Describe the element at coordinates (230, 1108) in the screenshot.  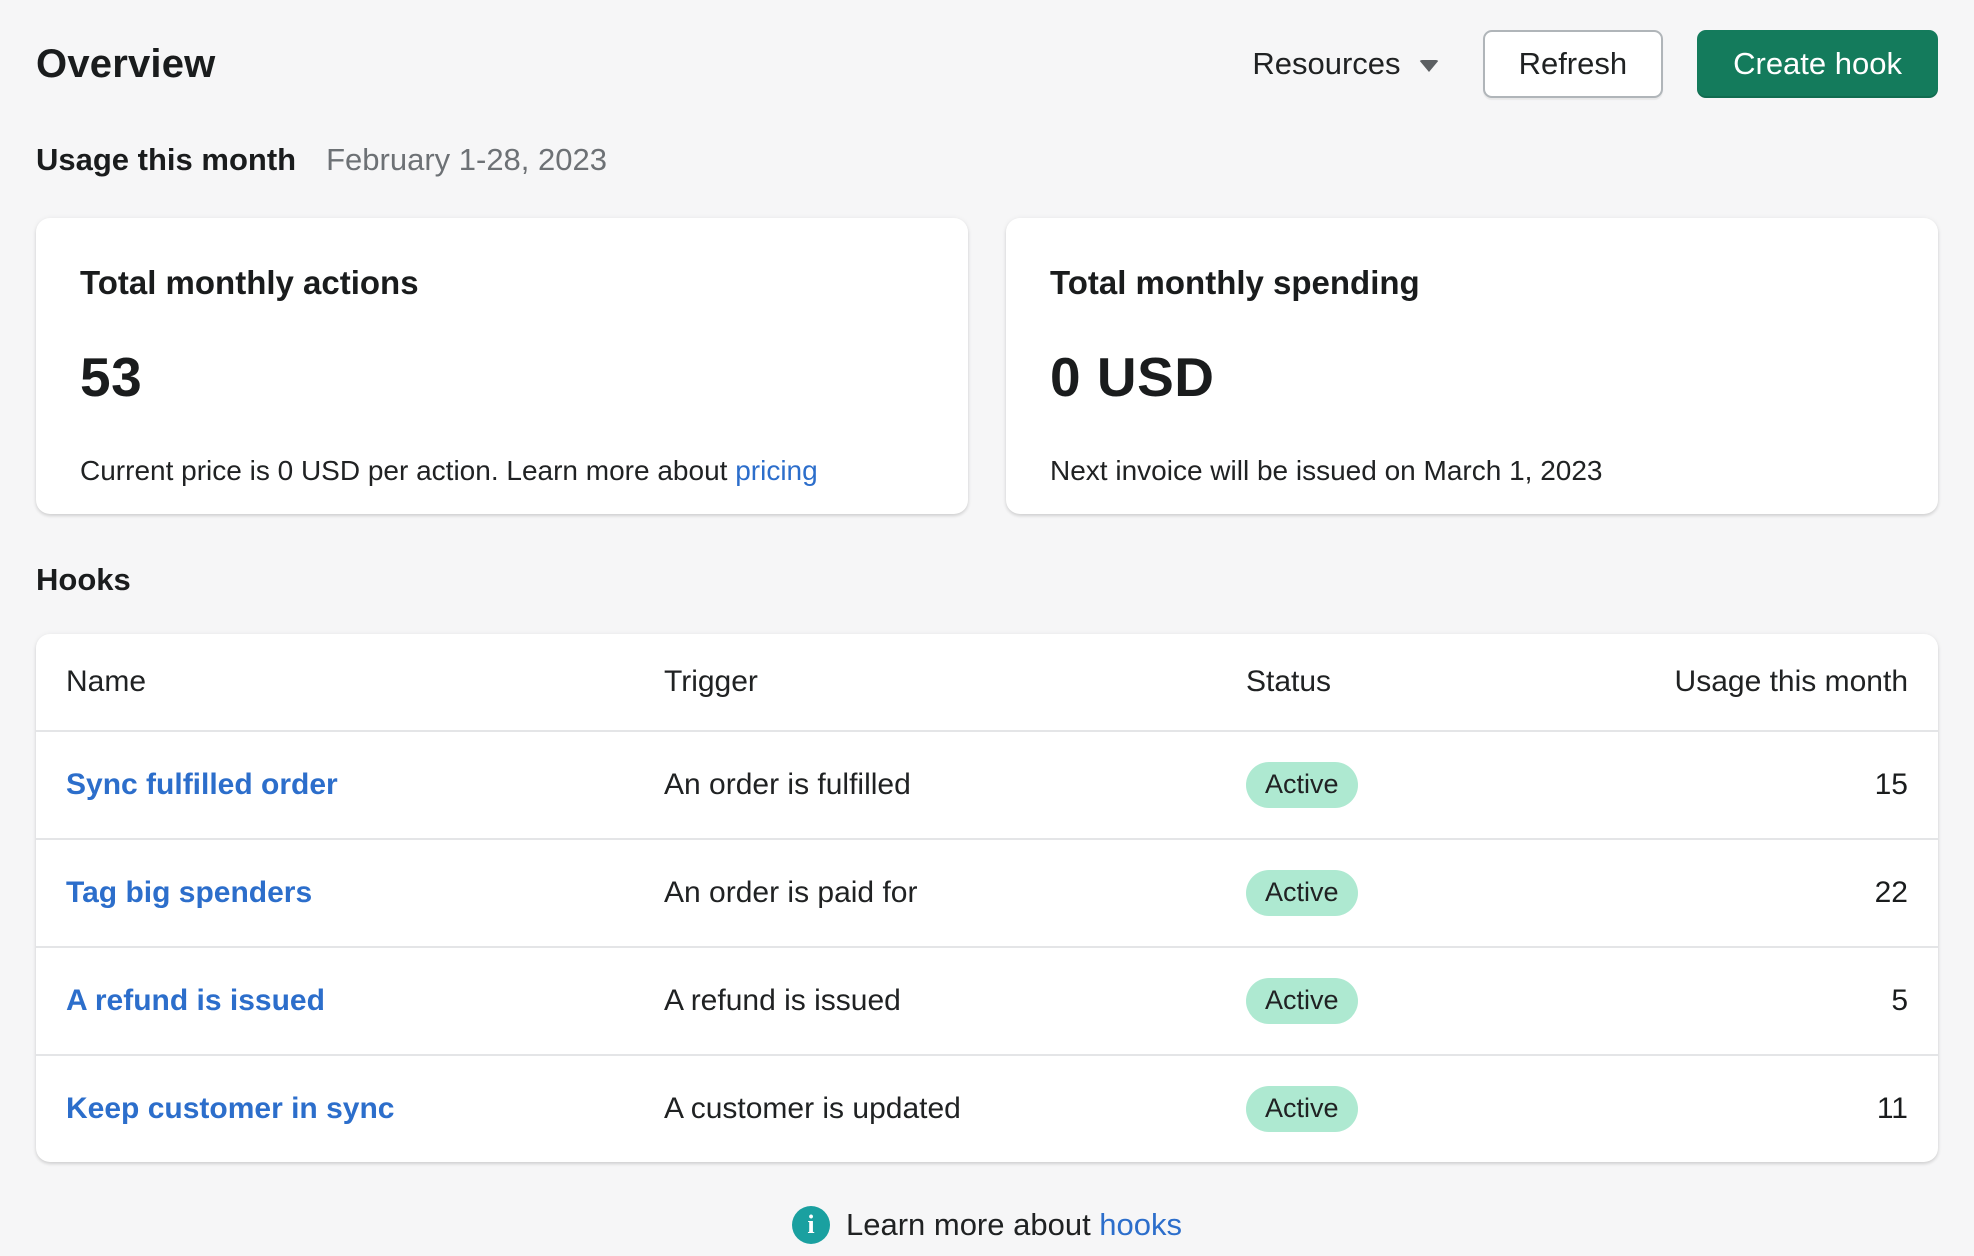
I see `hook-name-link: Keep customer in sync` at that location.